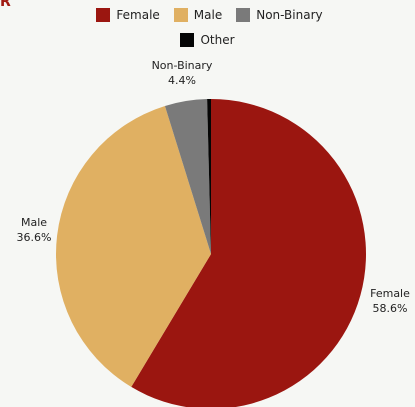 The width and height of the screenshot is (415, 407). What do you see at coordinates (187, 176) in the screenshot?
I see `pie-slice-non-binary` at bounding box center [187, 176].